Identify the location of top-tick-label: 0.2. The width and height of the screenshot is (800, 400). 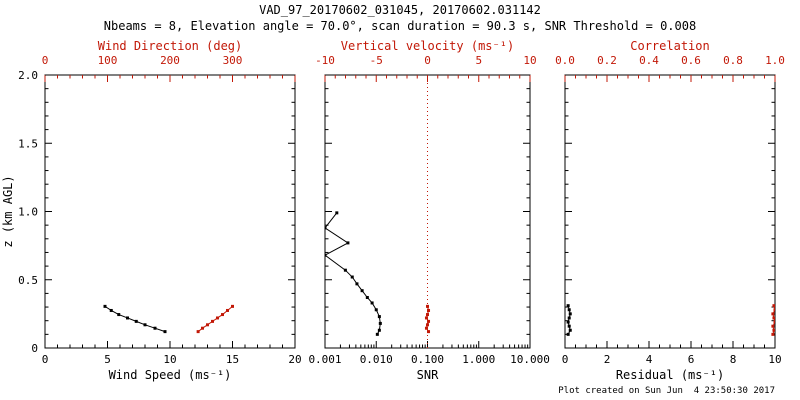
(607, 60).